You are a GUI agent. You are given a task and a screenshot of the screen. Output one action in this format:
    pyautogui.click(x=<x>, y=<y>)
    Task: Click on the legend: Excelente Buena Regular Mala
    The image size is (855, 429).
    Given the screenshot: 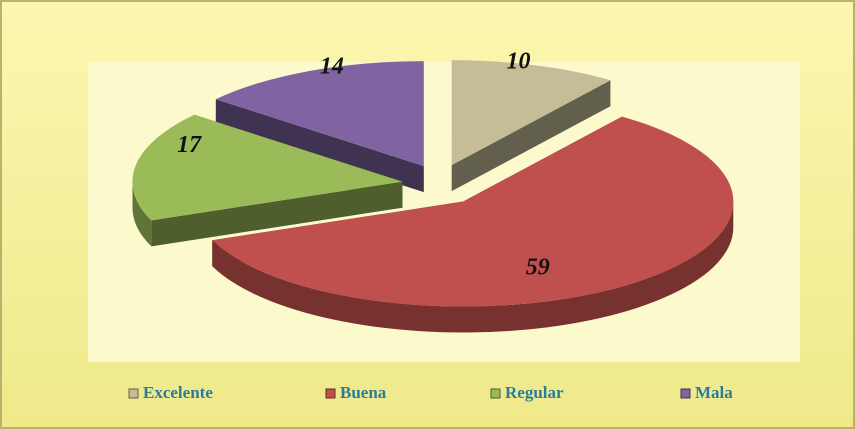 What is the action you would take?
    pyautogui.click(x=430, y=392)
    